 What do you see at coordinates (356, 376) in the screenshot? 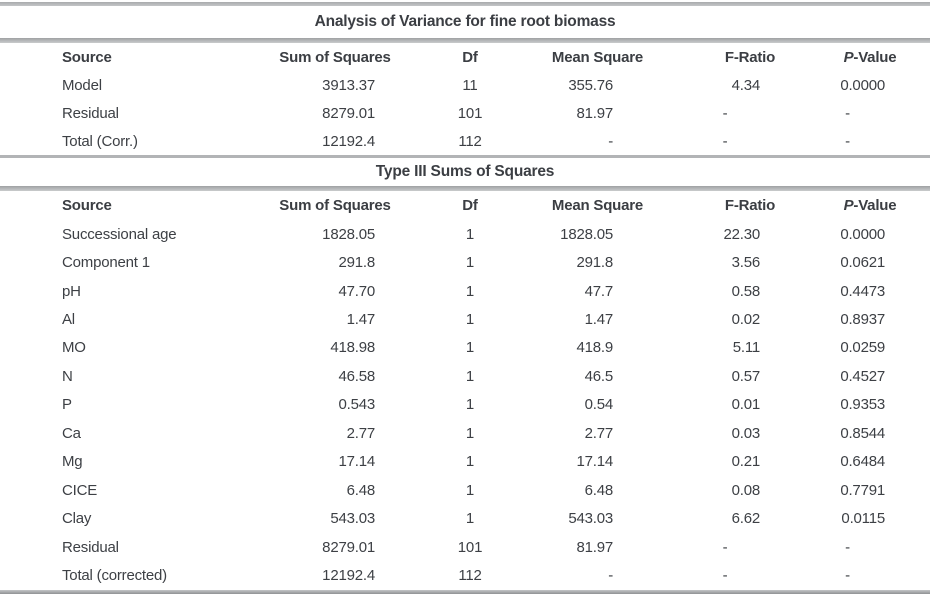
I see `value-cell: 46.58` at bounding box center [356, 376].